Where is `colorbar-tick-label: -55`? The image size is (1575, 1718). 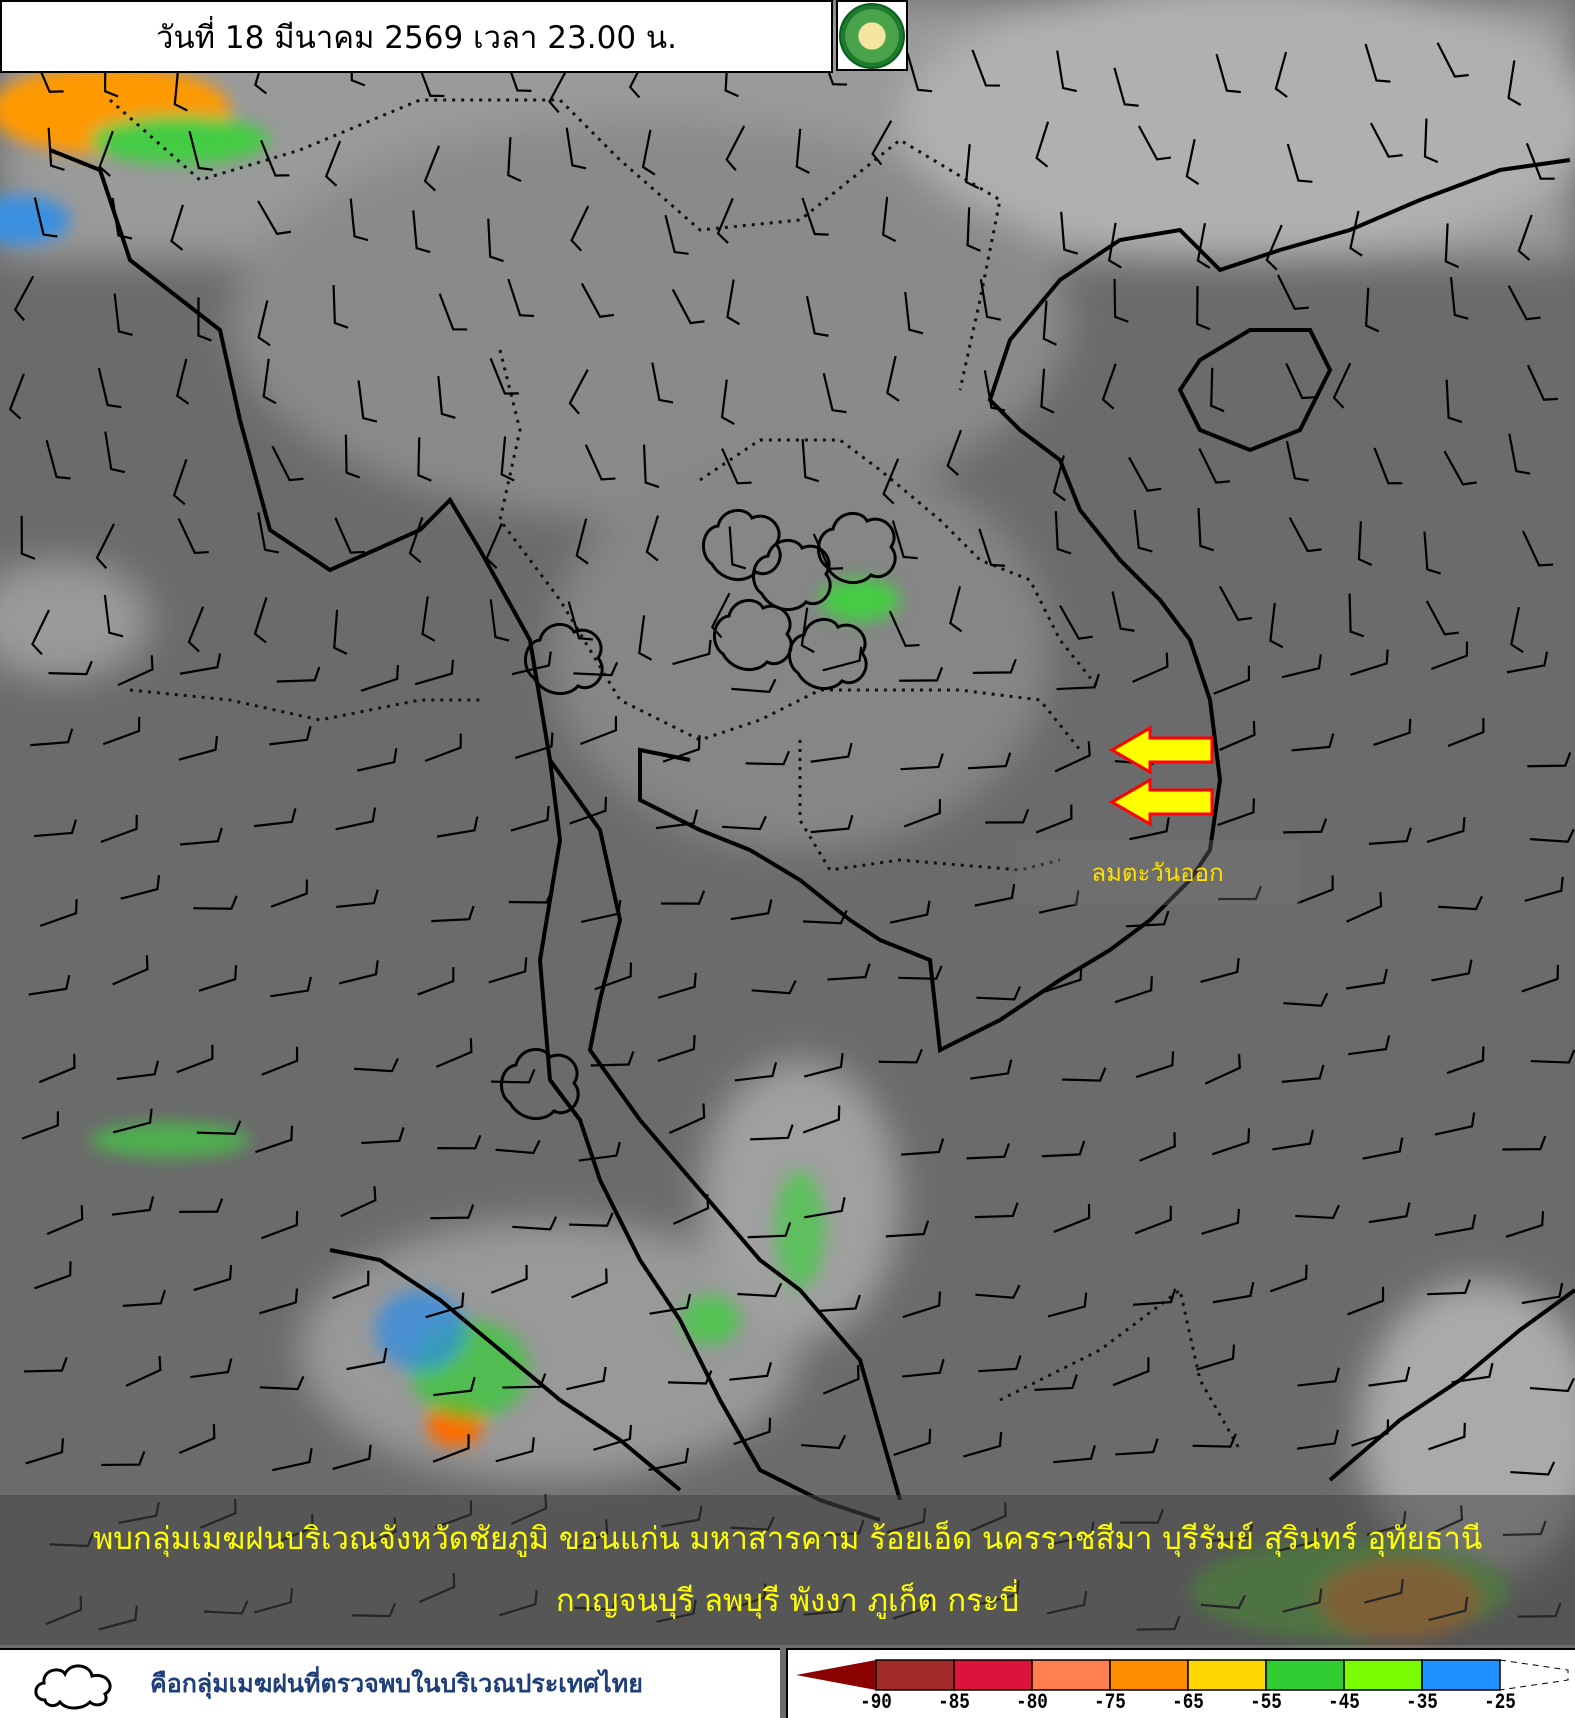 colorbar-tick-label: -55 is located at coordinates (1266, 1702).